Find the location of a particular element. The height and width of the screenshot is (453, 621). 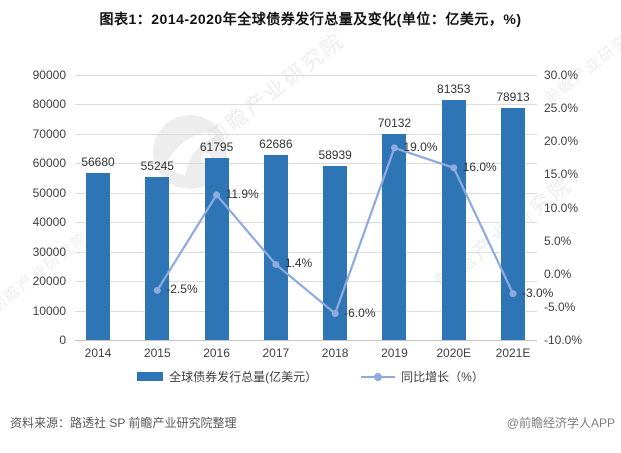

bar-series-swatch-icon is located at coordinates (150, 376).